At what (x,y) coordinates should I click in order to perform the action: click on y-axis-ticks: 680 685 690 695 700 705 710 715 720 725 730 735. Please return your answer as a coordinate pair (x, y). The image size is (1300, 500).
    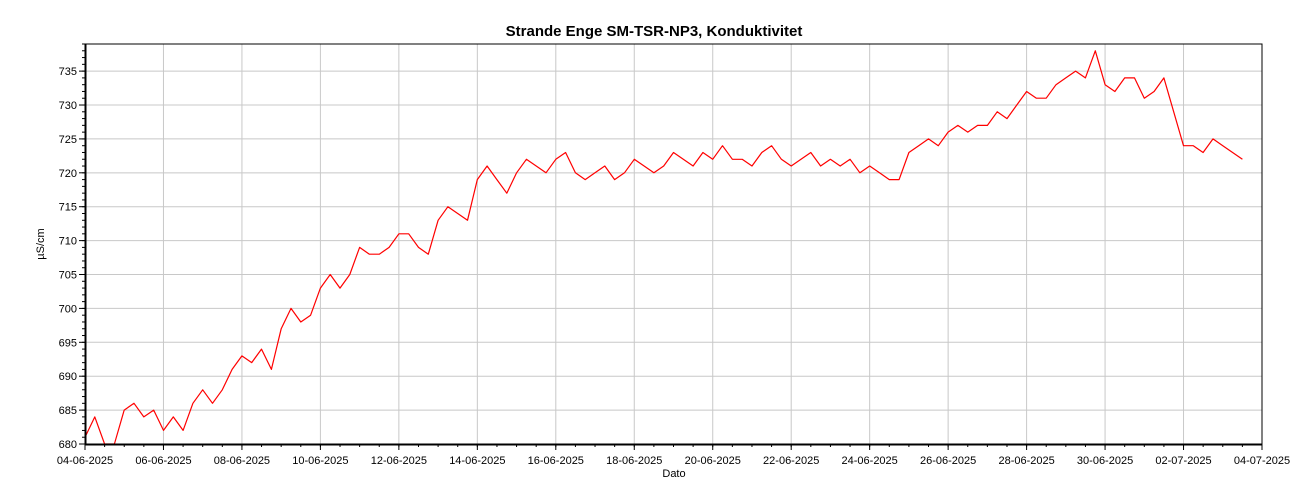
    Looking at the image, I should click on (72, 247).